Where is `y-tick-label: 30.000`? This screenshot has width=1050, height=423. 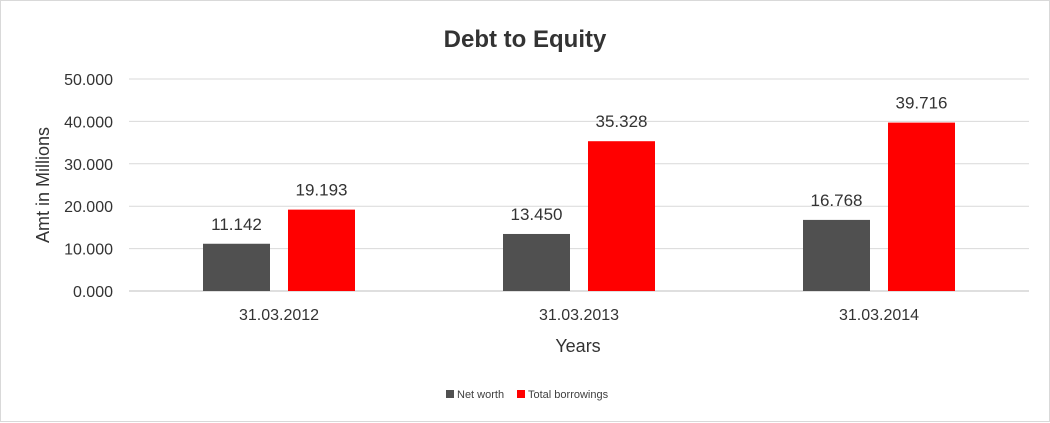
y-tick-label: 30.000 is located at coordinates (88, 165).